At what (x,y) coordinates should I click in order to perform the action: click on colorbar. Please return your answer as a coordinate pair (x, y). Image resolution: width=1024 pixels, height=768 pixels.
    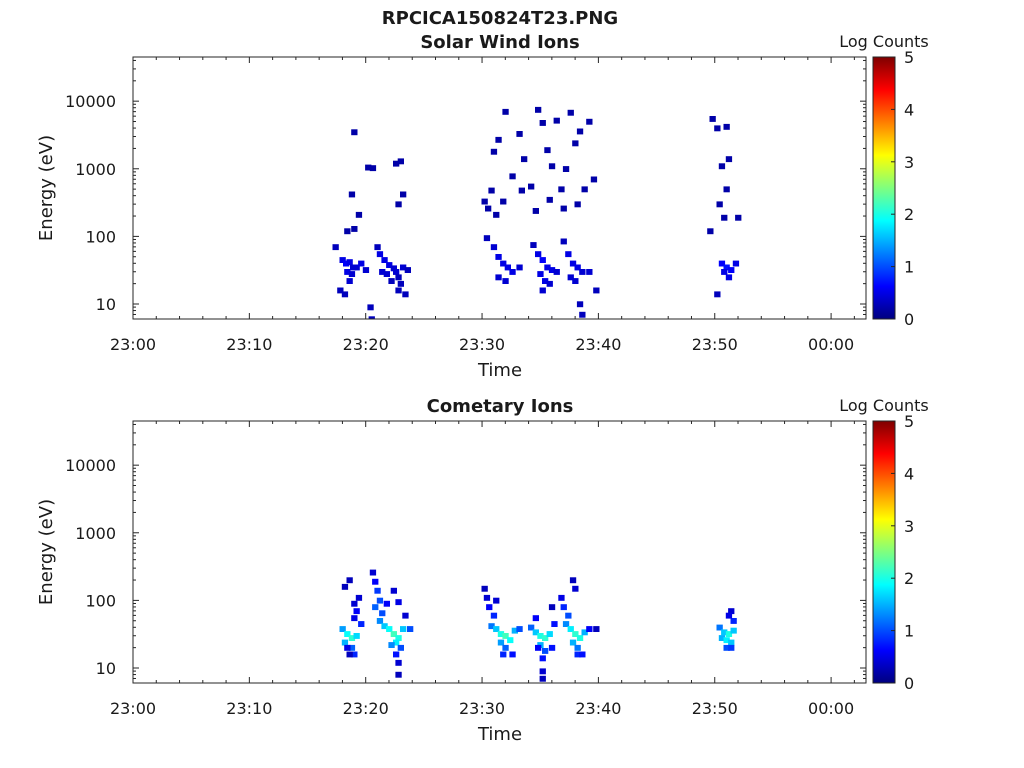
    Looking at the image, I should click on (884, 188).